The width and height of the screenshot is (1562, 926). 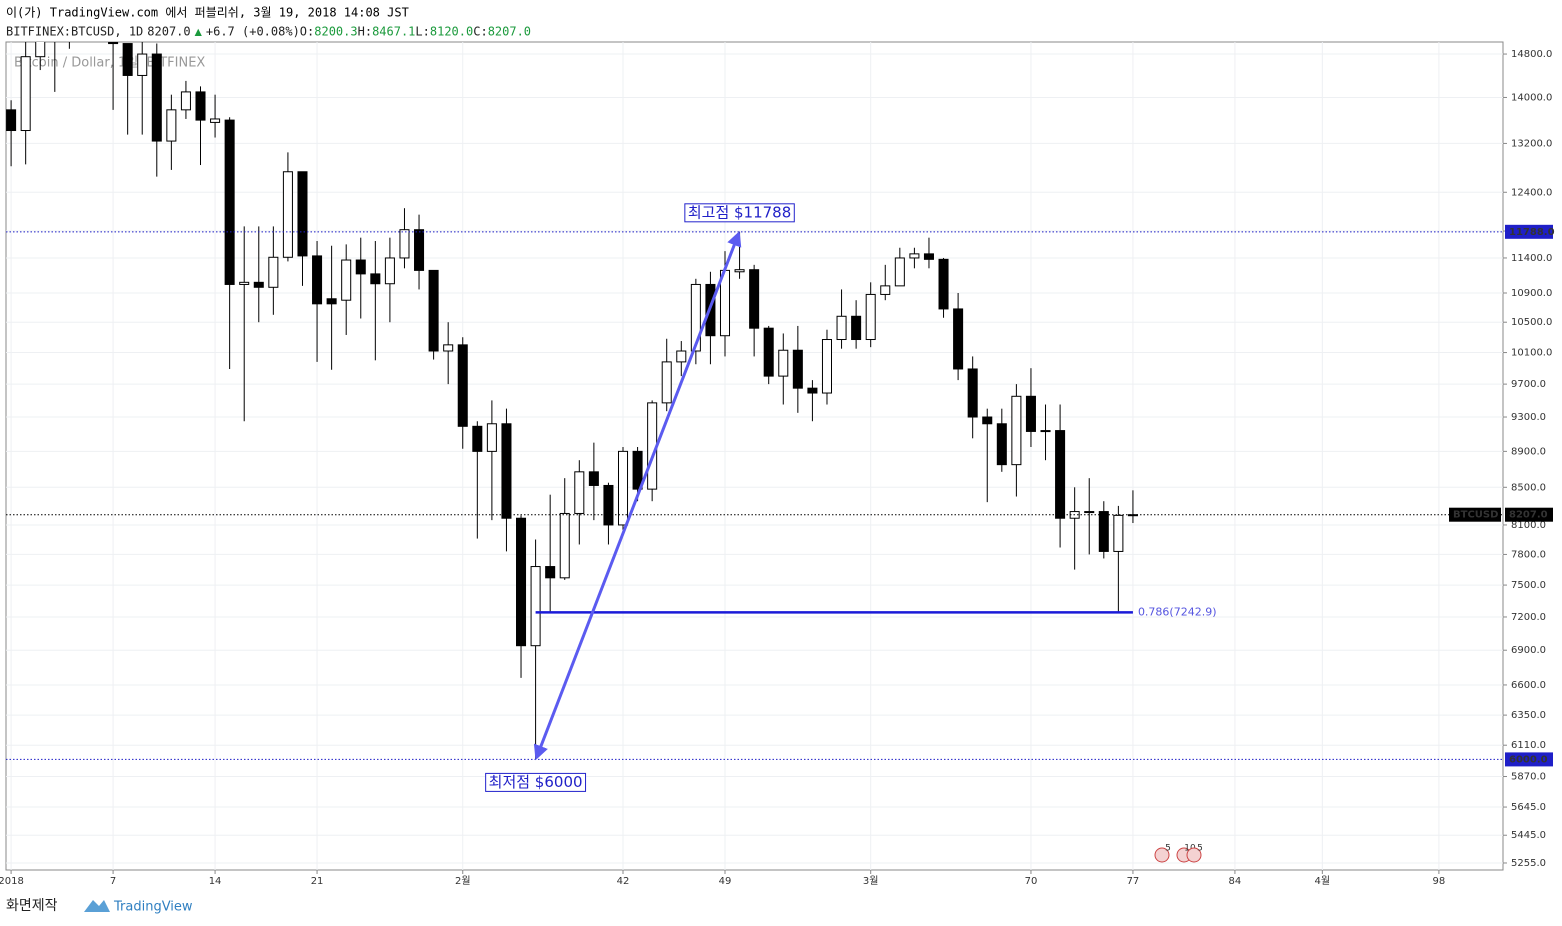 I want to click on y-tick-label: 7200.0, so click(x=1528, y=617).